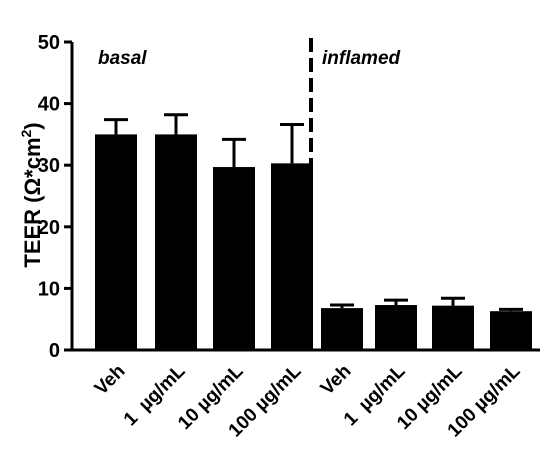  What do you see at coordinates (54, 351) in the screenshot?
I see `y-tick-label: 0` at bounding box center [54, 351].